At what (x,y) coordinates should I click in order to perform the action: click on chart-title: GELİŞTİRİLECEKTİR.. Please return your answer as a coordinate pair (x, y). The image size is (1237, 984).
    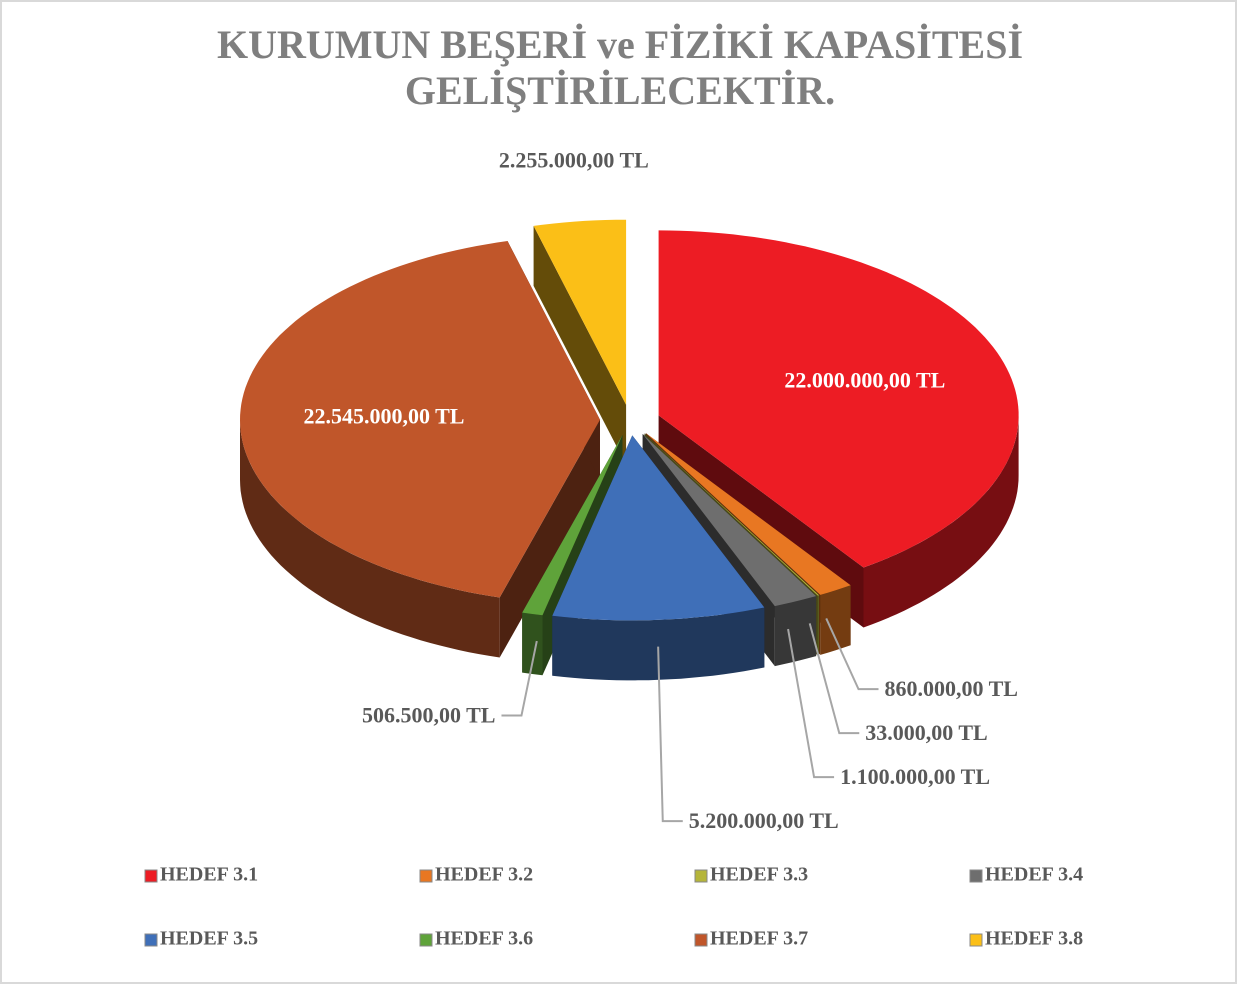
    Looking at the image, I should click on (620, 90).